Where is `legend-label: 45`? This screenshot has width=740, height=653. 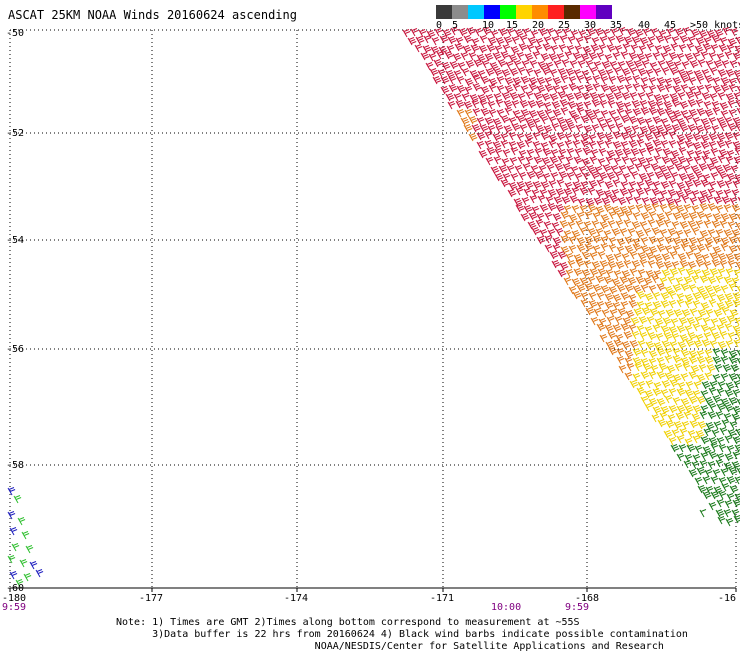
legend-label: 45 is located at coordinates (670, 25).